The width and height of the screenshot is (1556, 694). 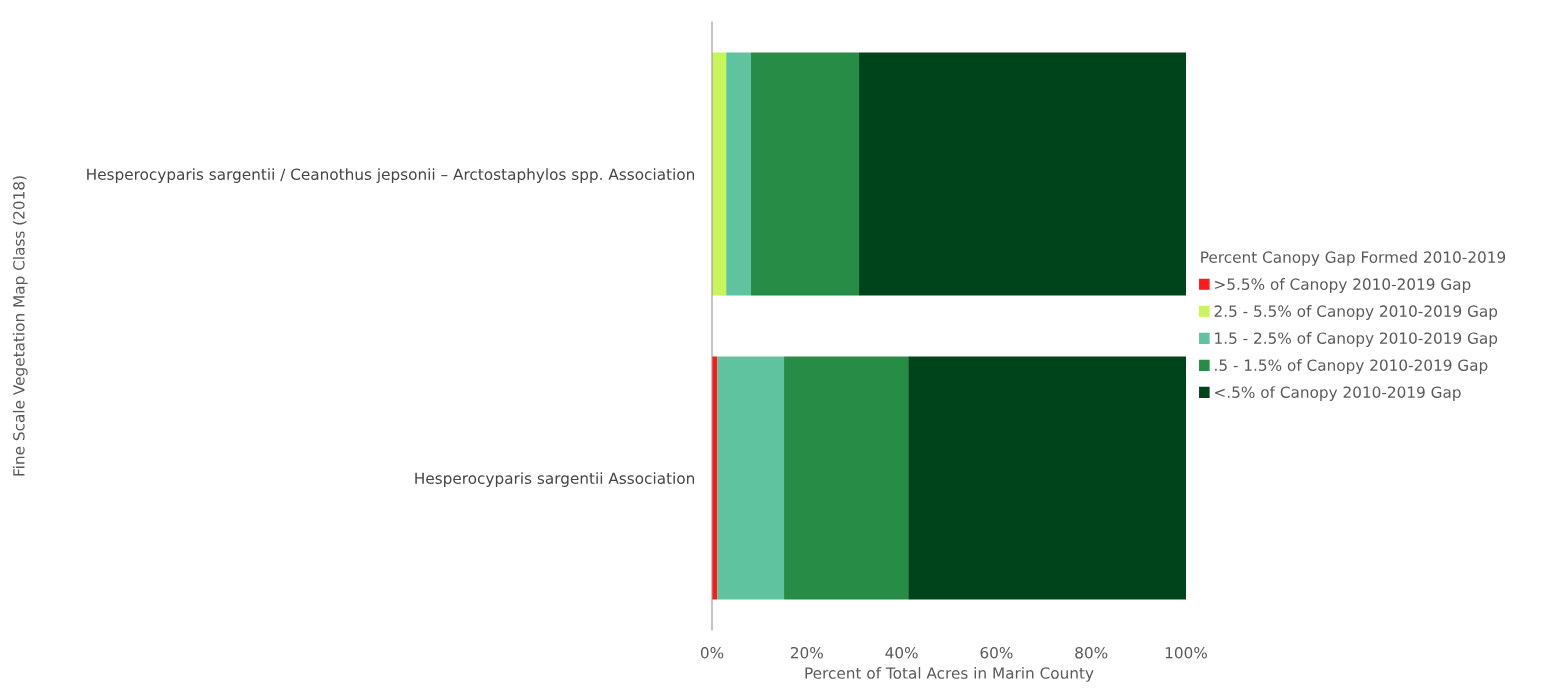 What do you see at coordinates (1343, 285) in the screenshot?
I see `legend-label: >5.5% of Canopy 2010-2019 Gap` at bounding box center [1343, 285].